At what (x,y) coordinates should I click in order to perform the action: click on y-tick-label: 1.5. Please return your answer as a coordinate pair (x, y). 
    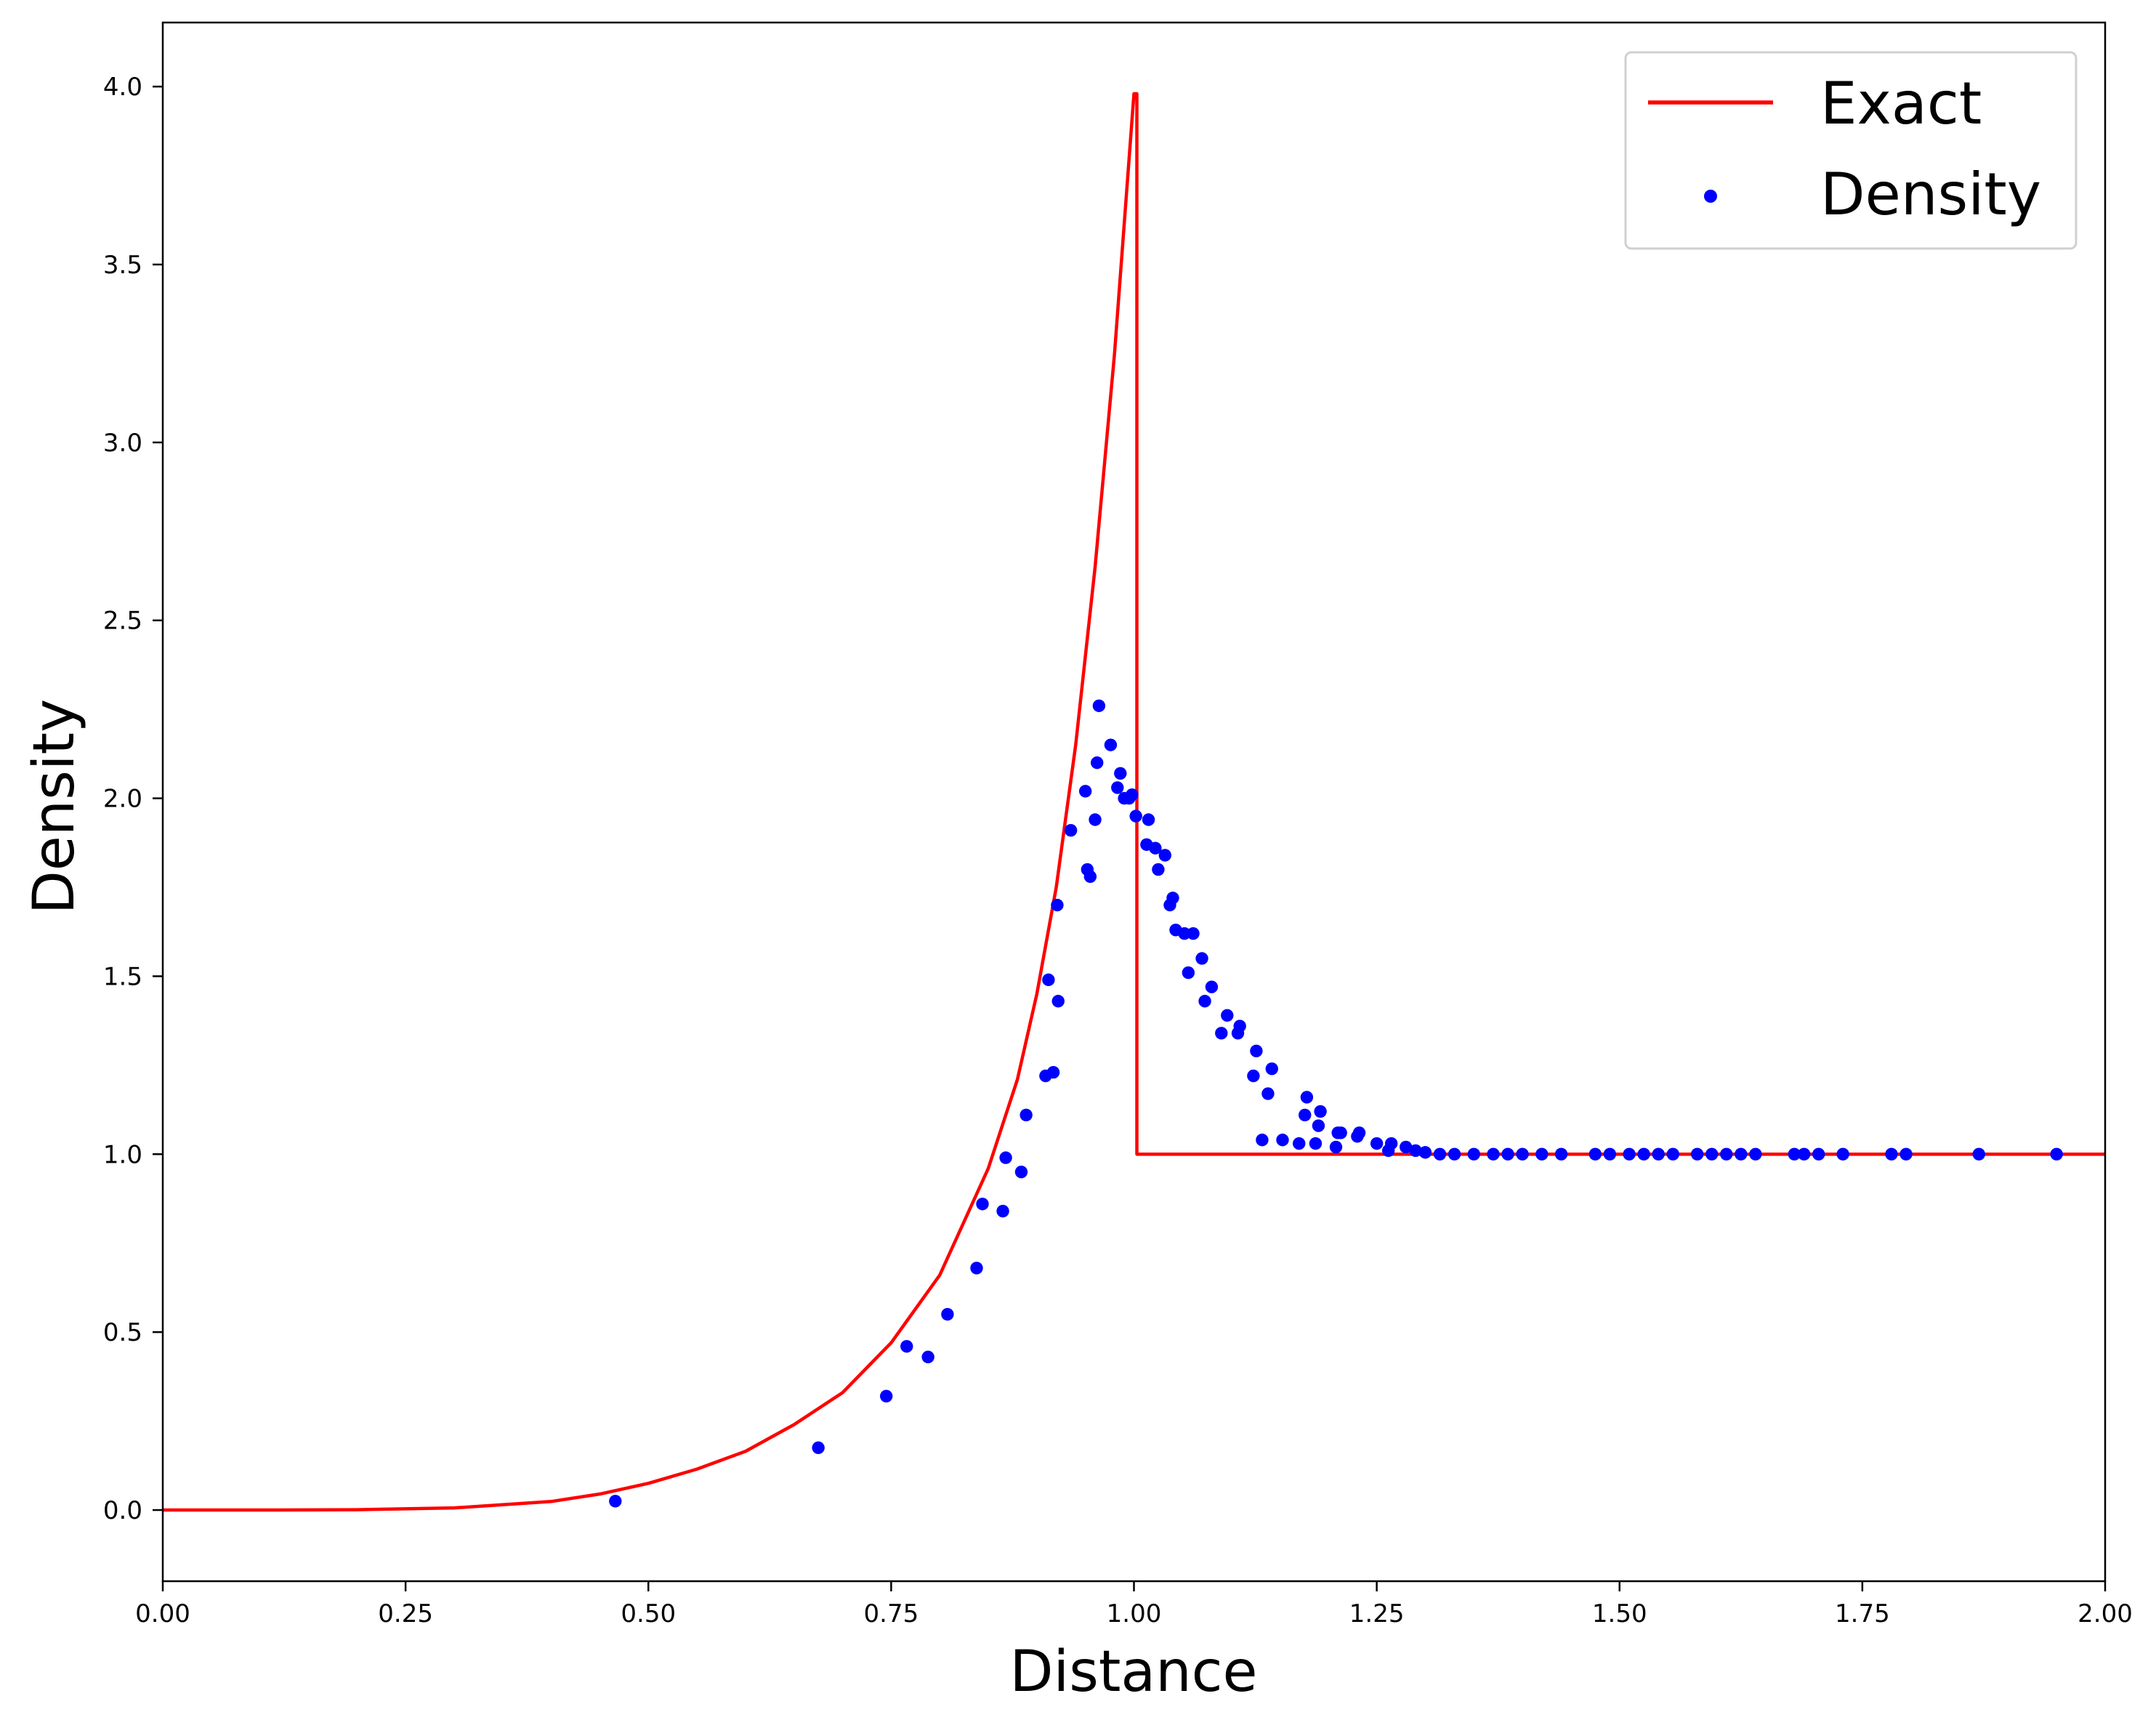
    Looking at the image, I should click on (122, 976).